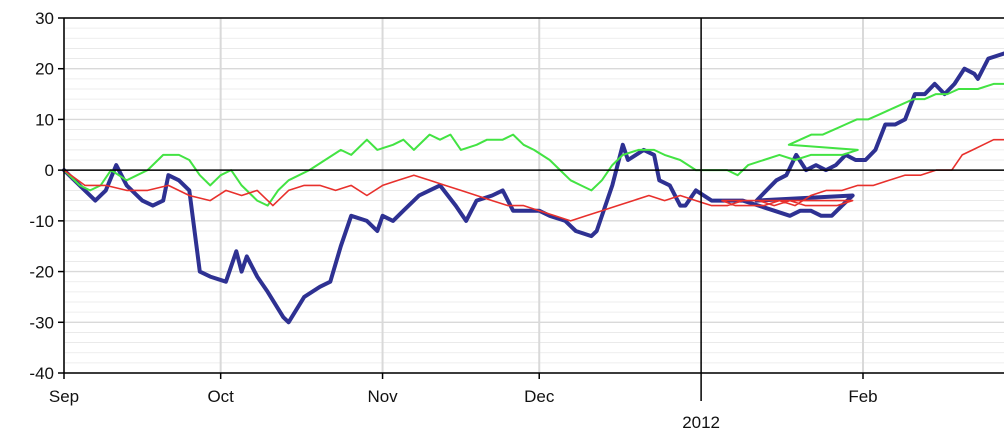  Describe the element at coordinates (701, 422) in the screenshot. I see `year-label: 2012` at that location.